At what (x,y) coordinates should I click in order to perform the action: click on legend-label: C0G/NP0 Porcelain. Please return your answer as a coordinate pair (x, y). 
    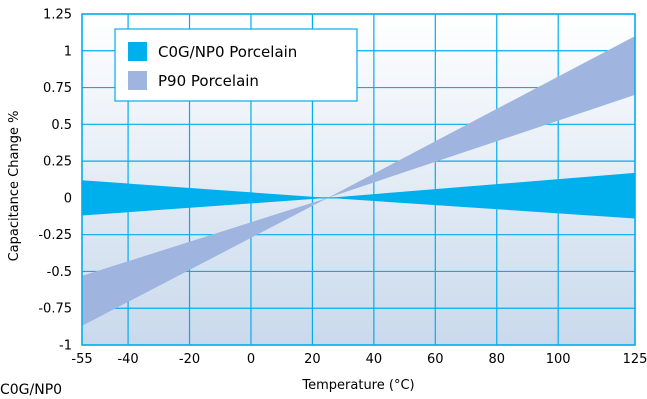
    Looking at the image, I should click on (227, 52).